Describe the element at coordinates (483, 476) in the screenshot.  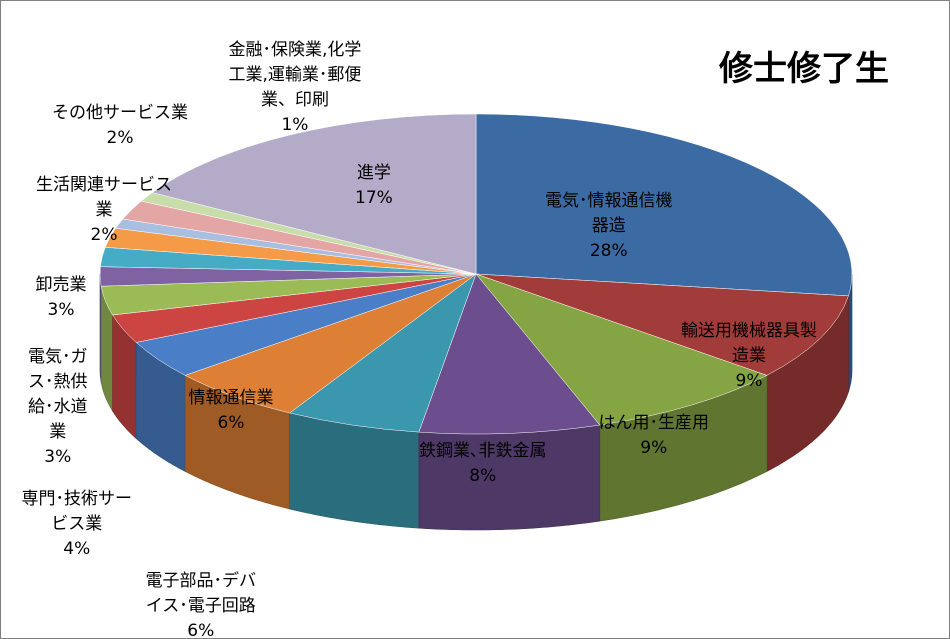
I see `slice-value-label: 8%` at that location.